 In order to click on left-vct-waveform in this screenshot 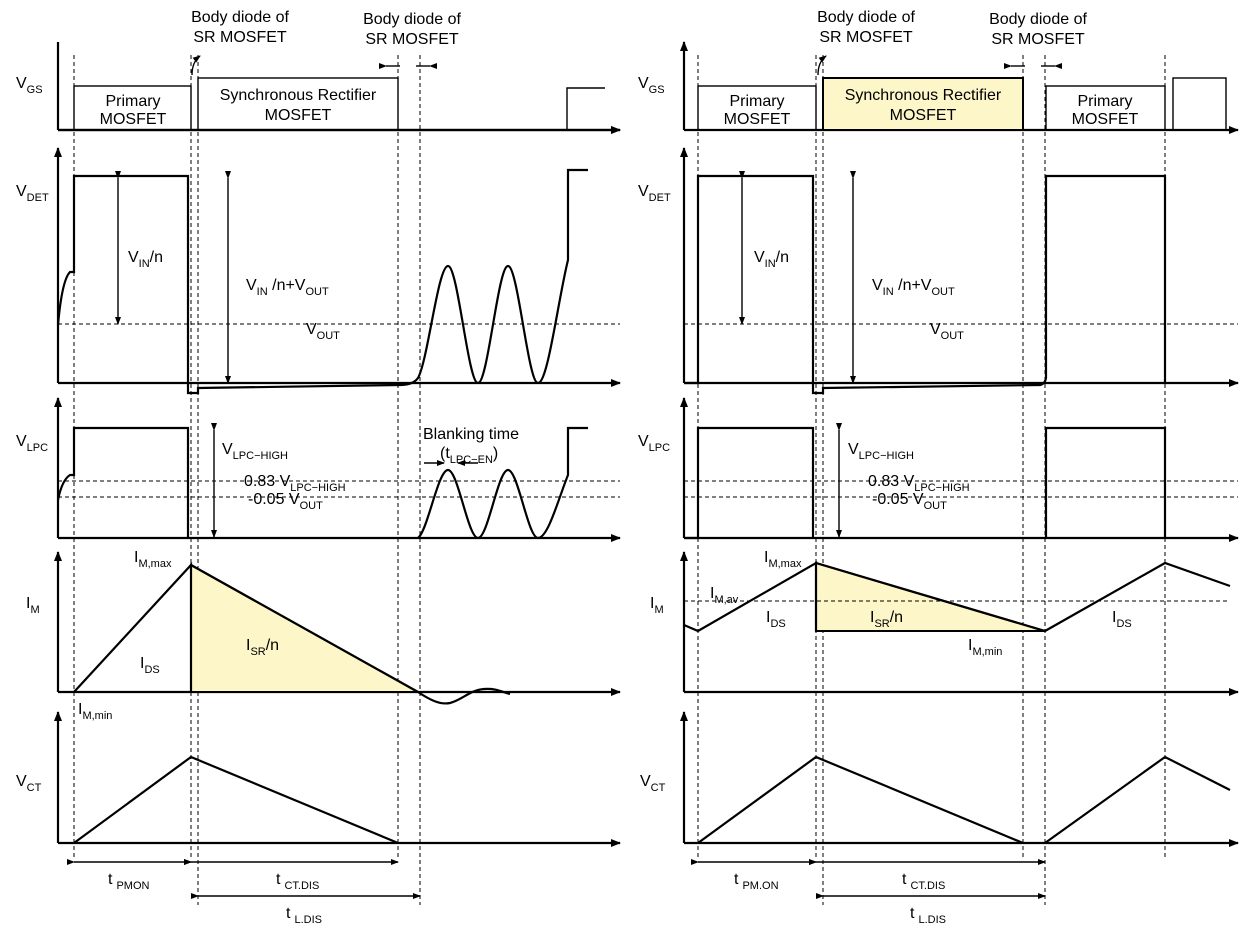, I will do `click(236, 800)`.